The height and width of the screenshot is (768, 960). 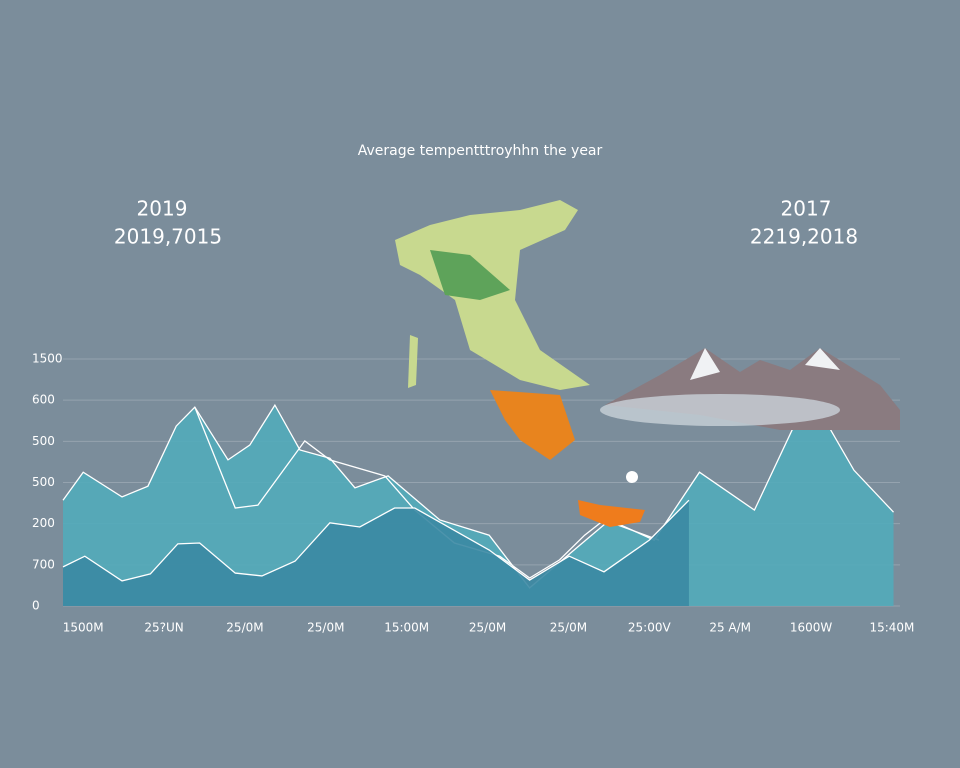 I want to click on annotation: 2017, so click(x=806, y=209).